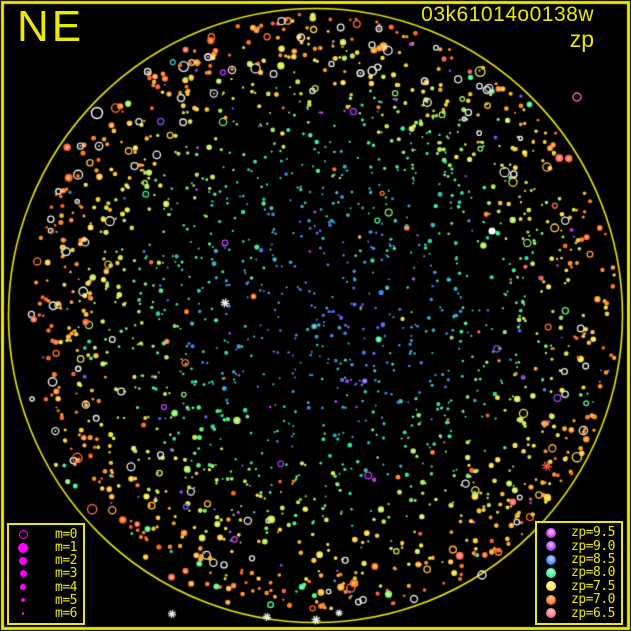 This screenshot has height=631, width=631. I want to click on open-circle-marker, so click(23, 535).